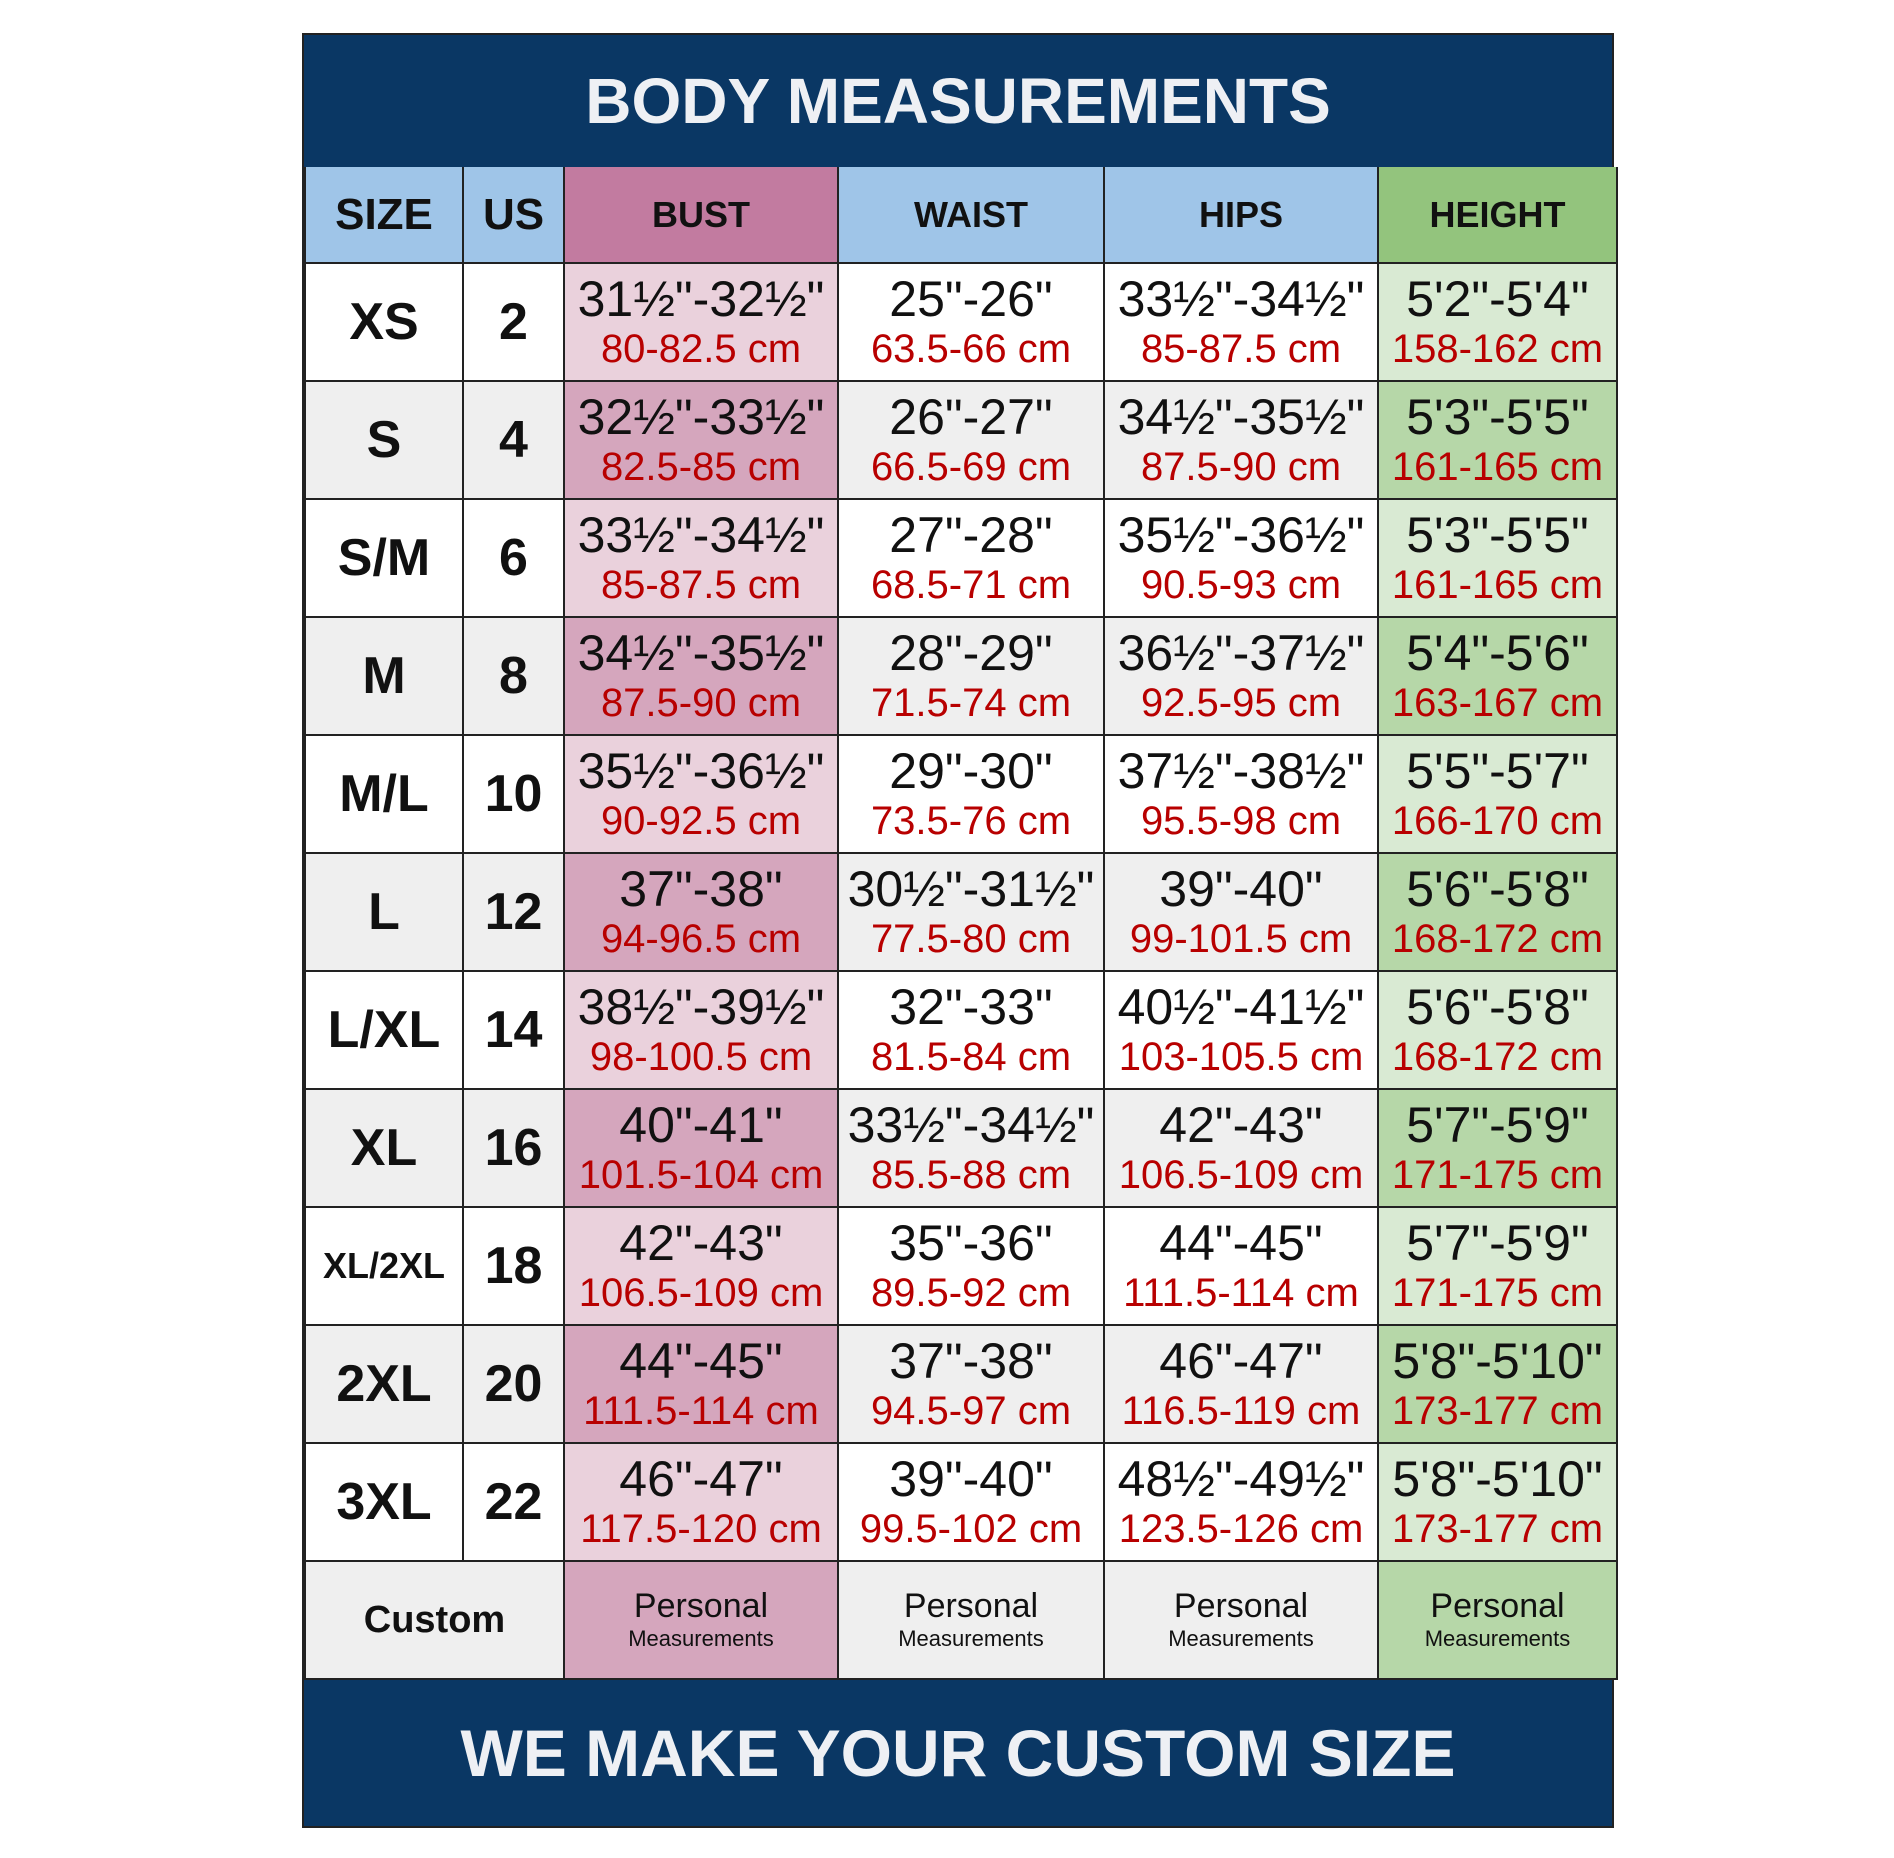 The width and height of the screenshot is (1894, 1858). What do you see at coordinates (1497, 467) in the screenshot?
I see `height-cm: 161-165 cm` at bounding box center [1497, 467].